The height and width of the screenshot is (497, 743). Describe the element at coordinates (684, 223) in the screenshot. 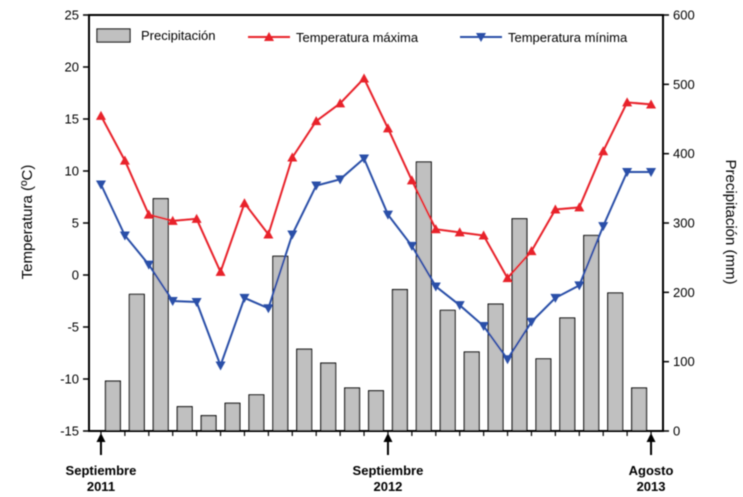

I see `right-tick-label: 300` at that location.